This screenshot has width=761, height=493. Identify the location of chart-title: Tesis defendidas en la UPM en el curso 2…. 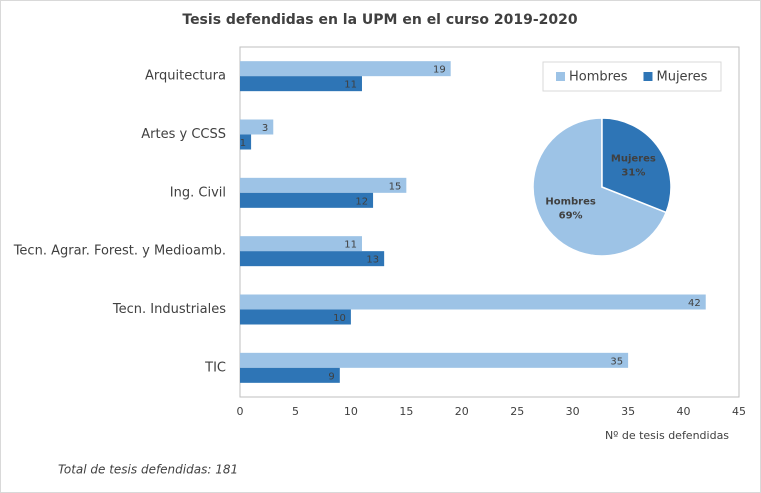
(379, 20).